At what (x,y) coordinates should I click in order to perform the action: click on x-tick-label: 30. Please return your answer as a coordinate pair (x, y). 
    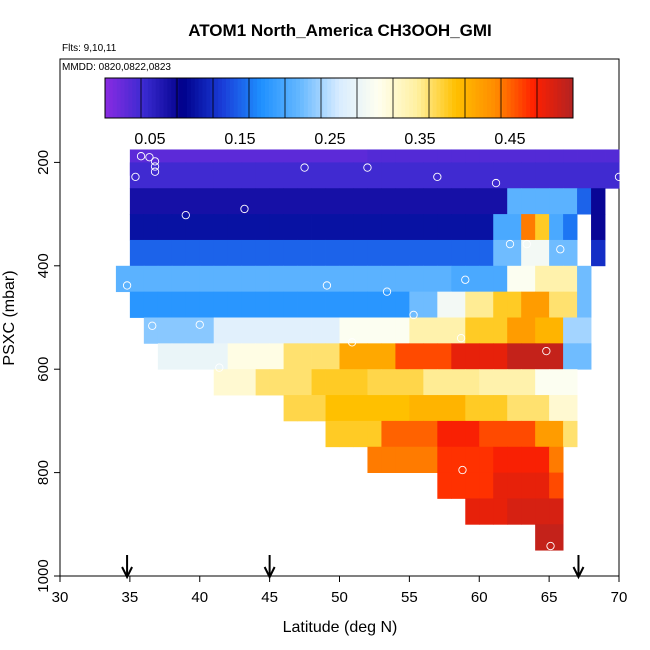
    Looking at the image, I should click on (60, 597).